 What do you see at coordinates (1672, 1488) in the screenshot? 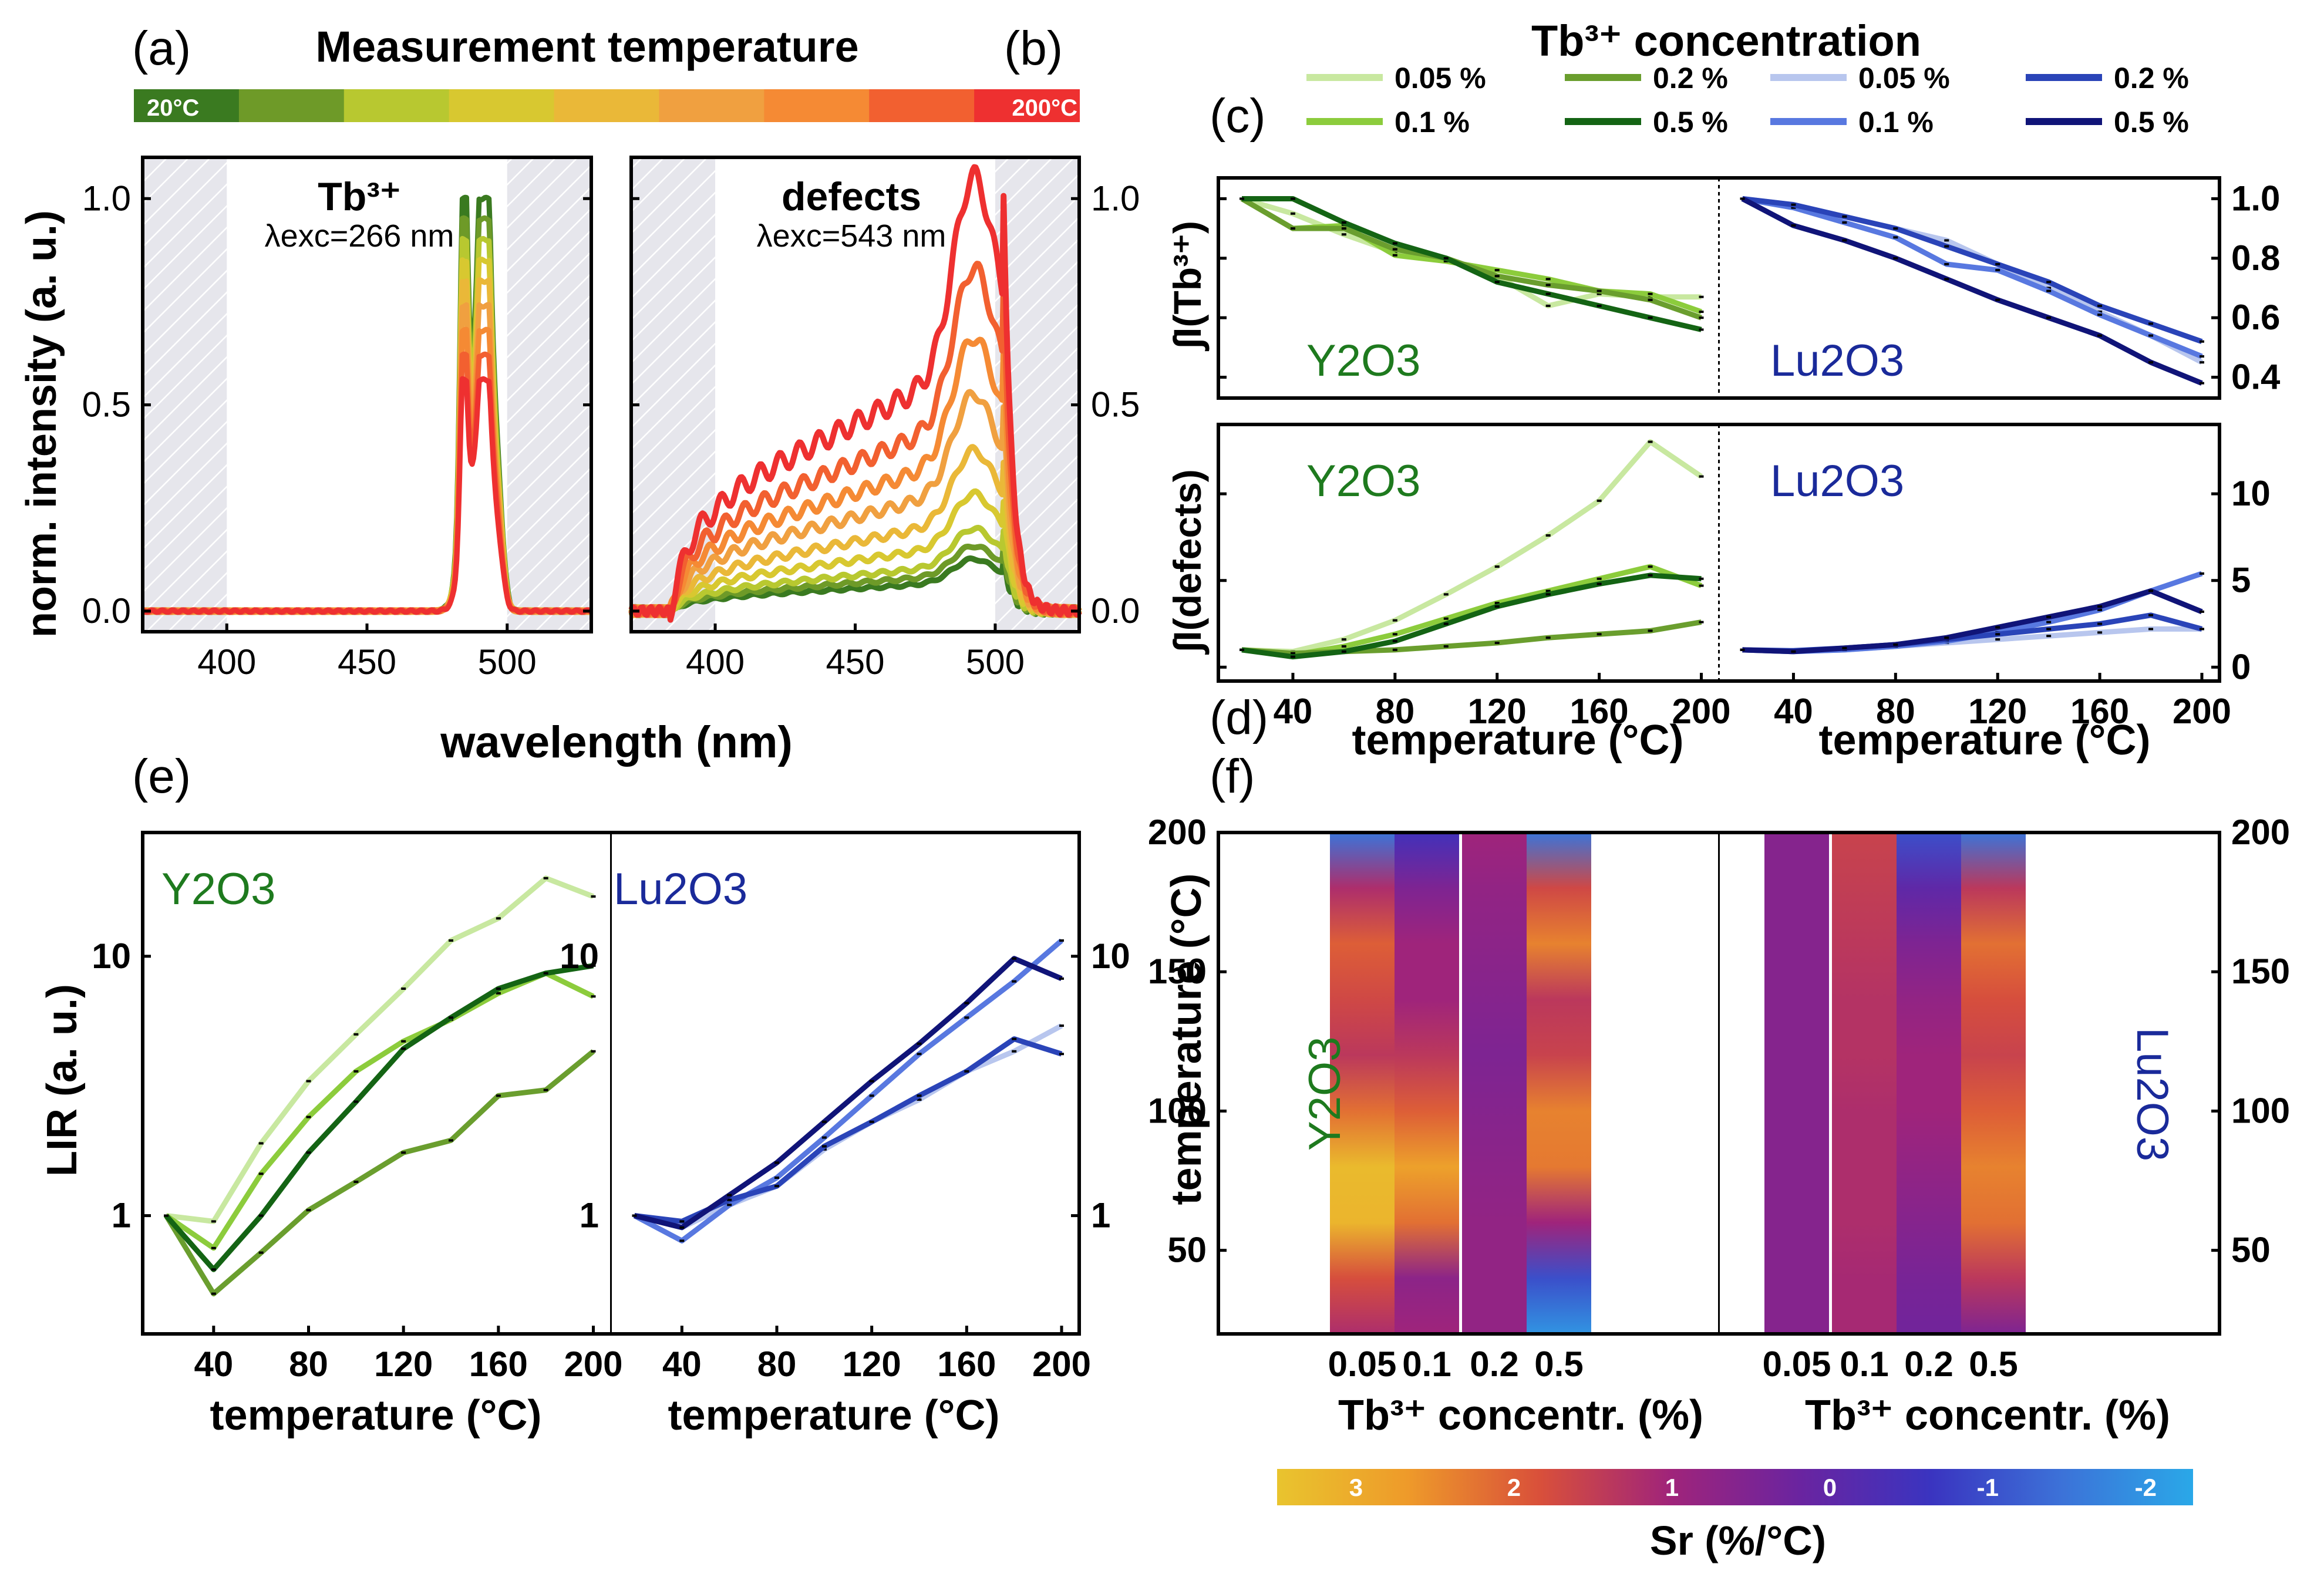
I see `colorbar-tick-label: 1` at bounding box center [1672, 1488].